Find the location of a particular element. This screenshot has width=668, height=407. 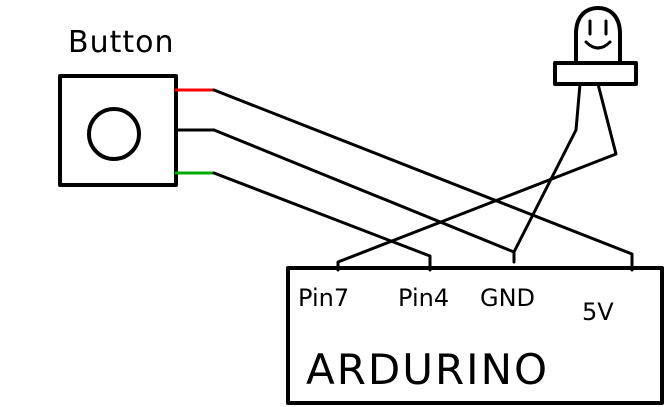

arduino-label: ARDURINO is located at coordinates (427, 369).